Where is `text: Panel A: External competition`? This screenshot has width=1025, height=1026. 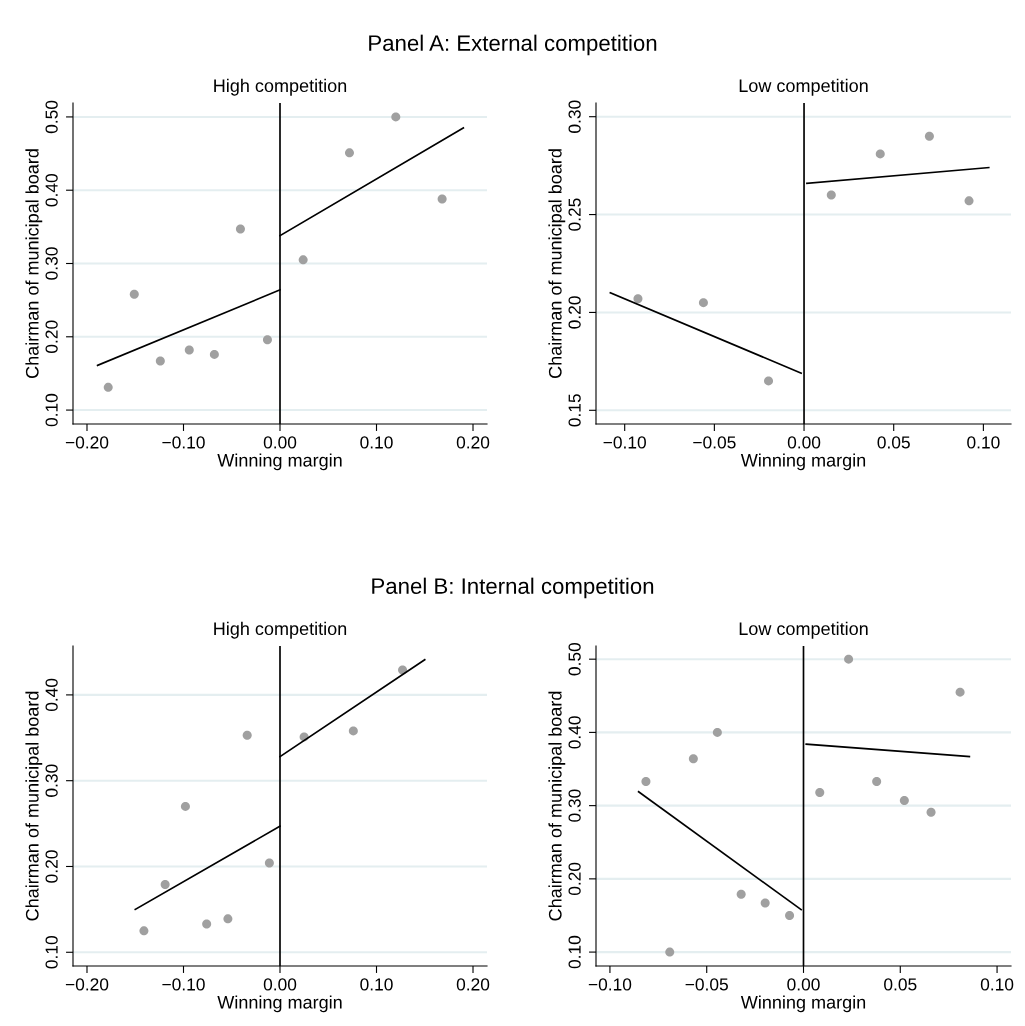
text: Panel A: External competition is located at coordinates (513, 45).